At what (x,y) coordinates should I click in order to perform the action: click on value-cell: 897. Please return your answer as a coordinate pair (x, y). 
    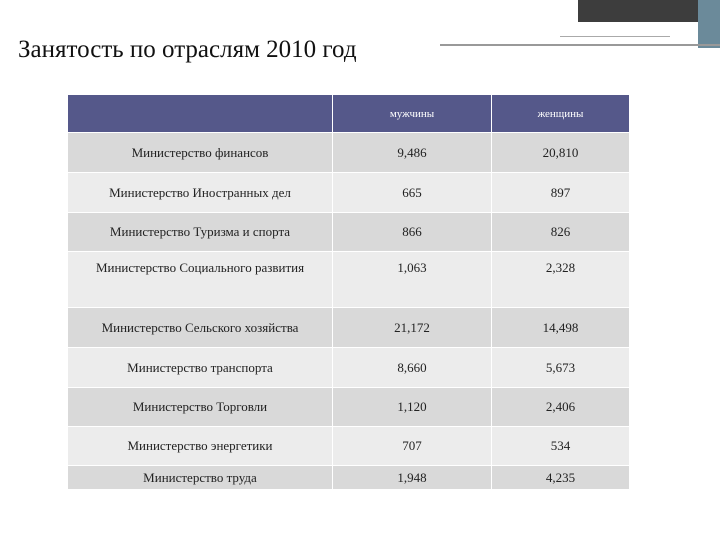
    Looking at the image, I should click on (561, 193).